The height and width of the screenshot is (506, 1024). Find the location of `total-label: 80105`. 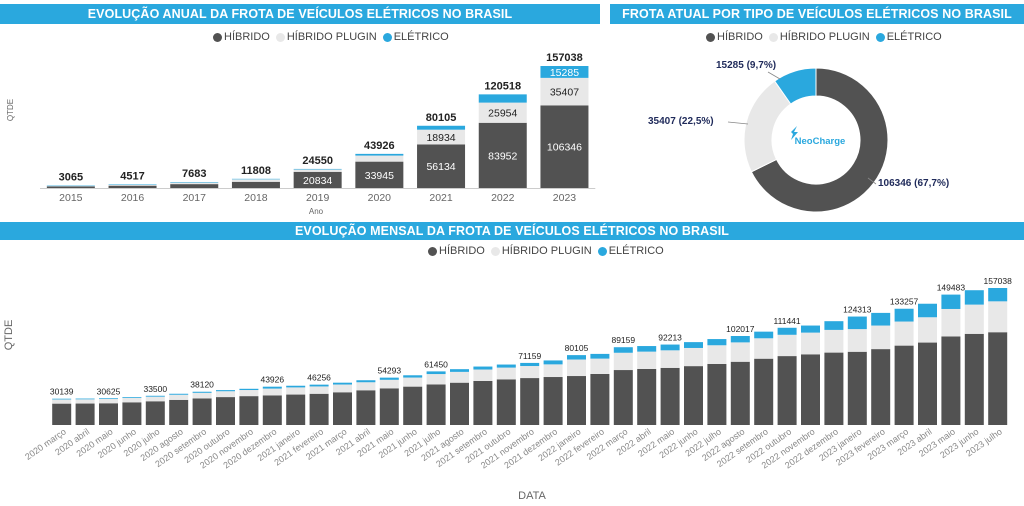

total-label: 80105 is located at coordinates (441, 118).